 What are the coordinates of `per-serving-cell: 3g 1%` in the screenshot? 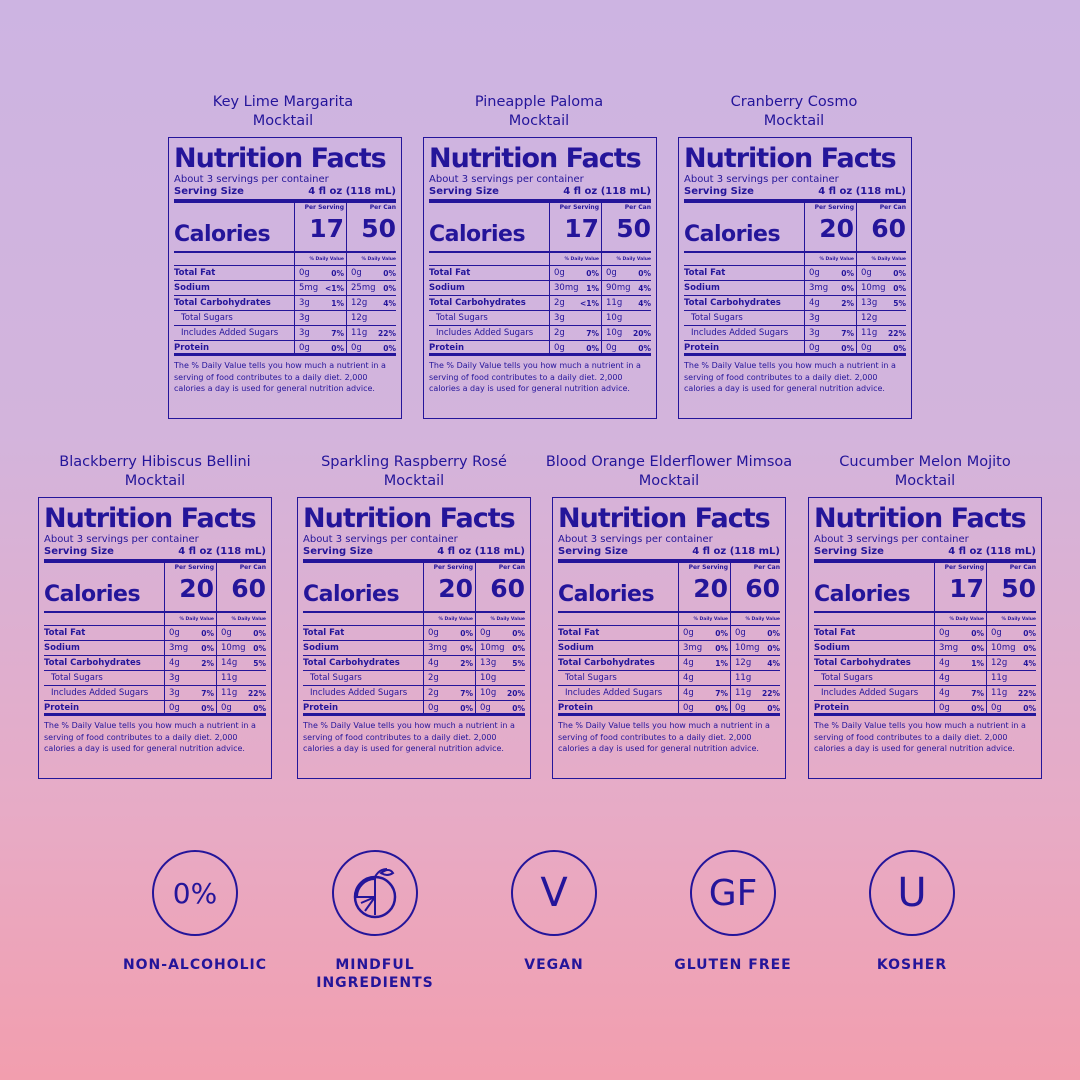 It's located at (320, 303).